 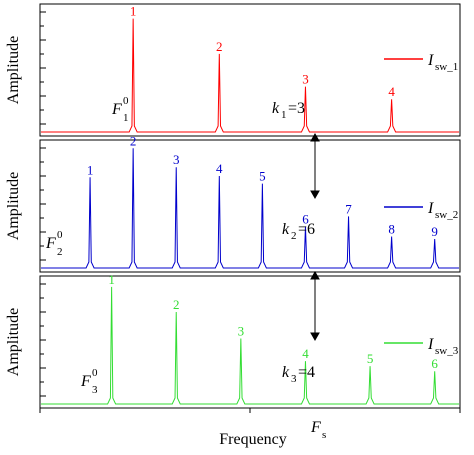 I want to click on double-arrow-lower, so click(x=315, y=306).